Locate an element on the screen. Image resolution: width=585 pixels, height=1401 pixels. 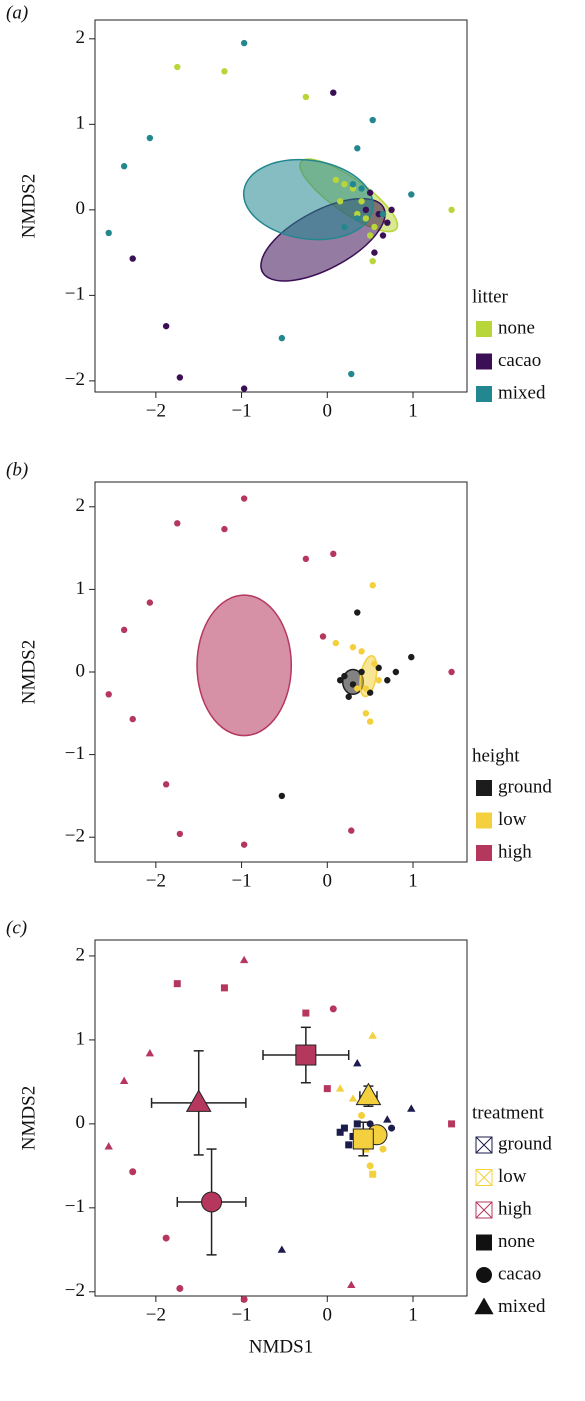
legend-label: mixed is located at coordinates (522, 1306).